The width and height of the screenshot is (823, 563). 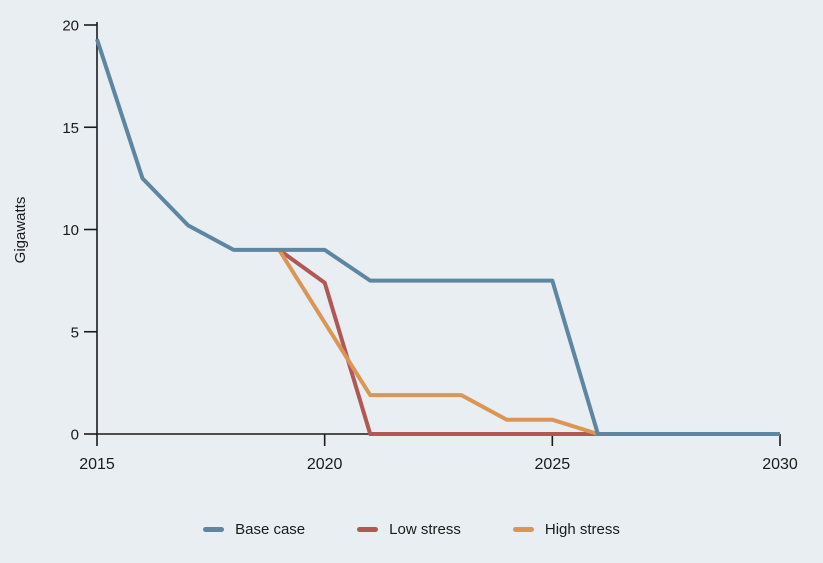 What do you see at coordinates (270, 529) in the screenshot?
I see `legend-label: Base case` at bounding box center [270, 529].